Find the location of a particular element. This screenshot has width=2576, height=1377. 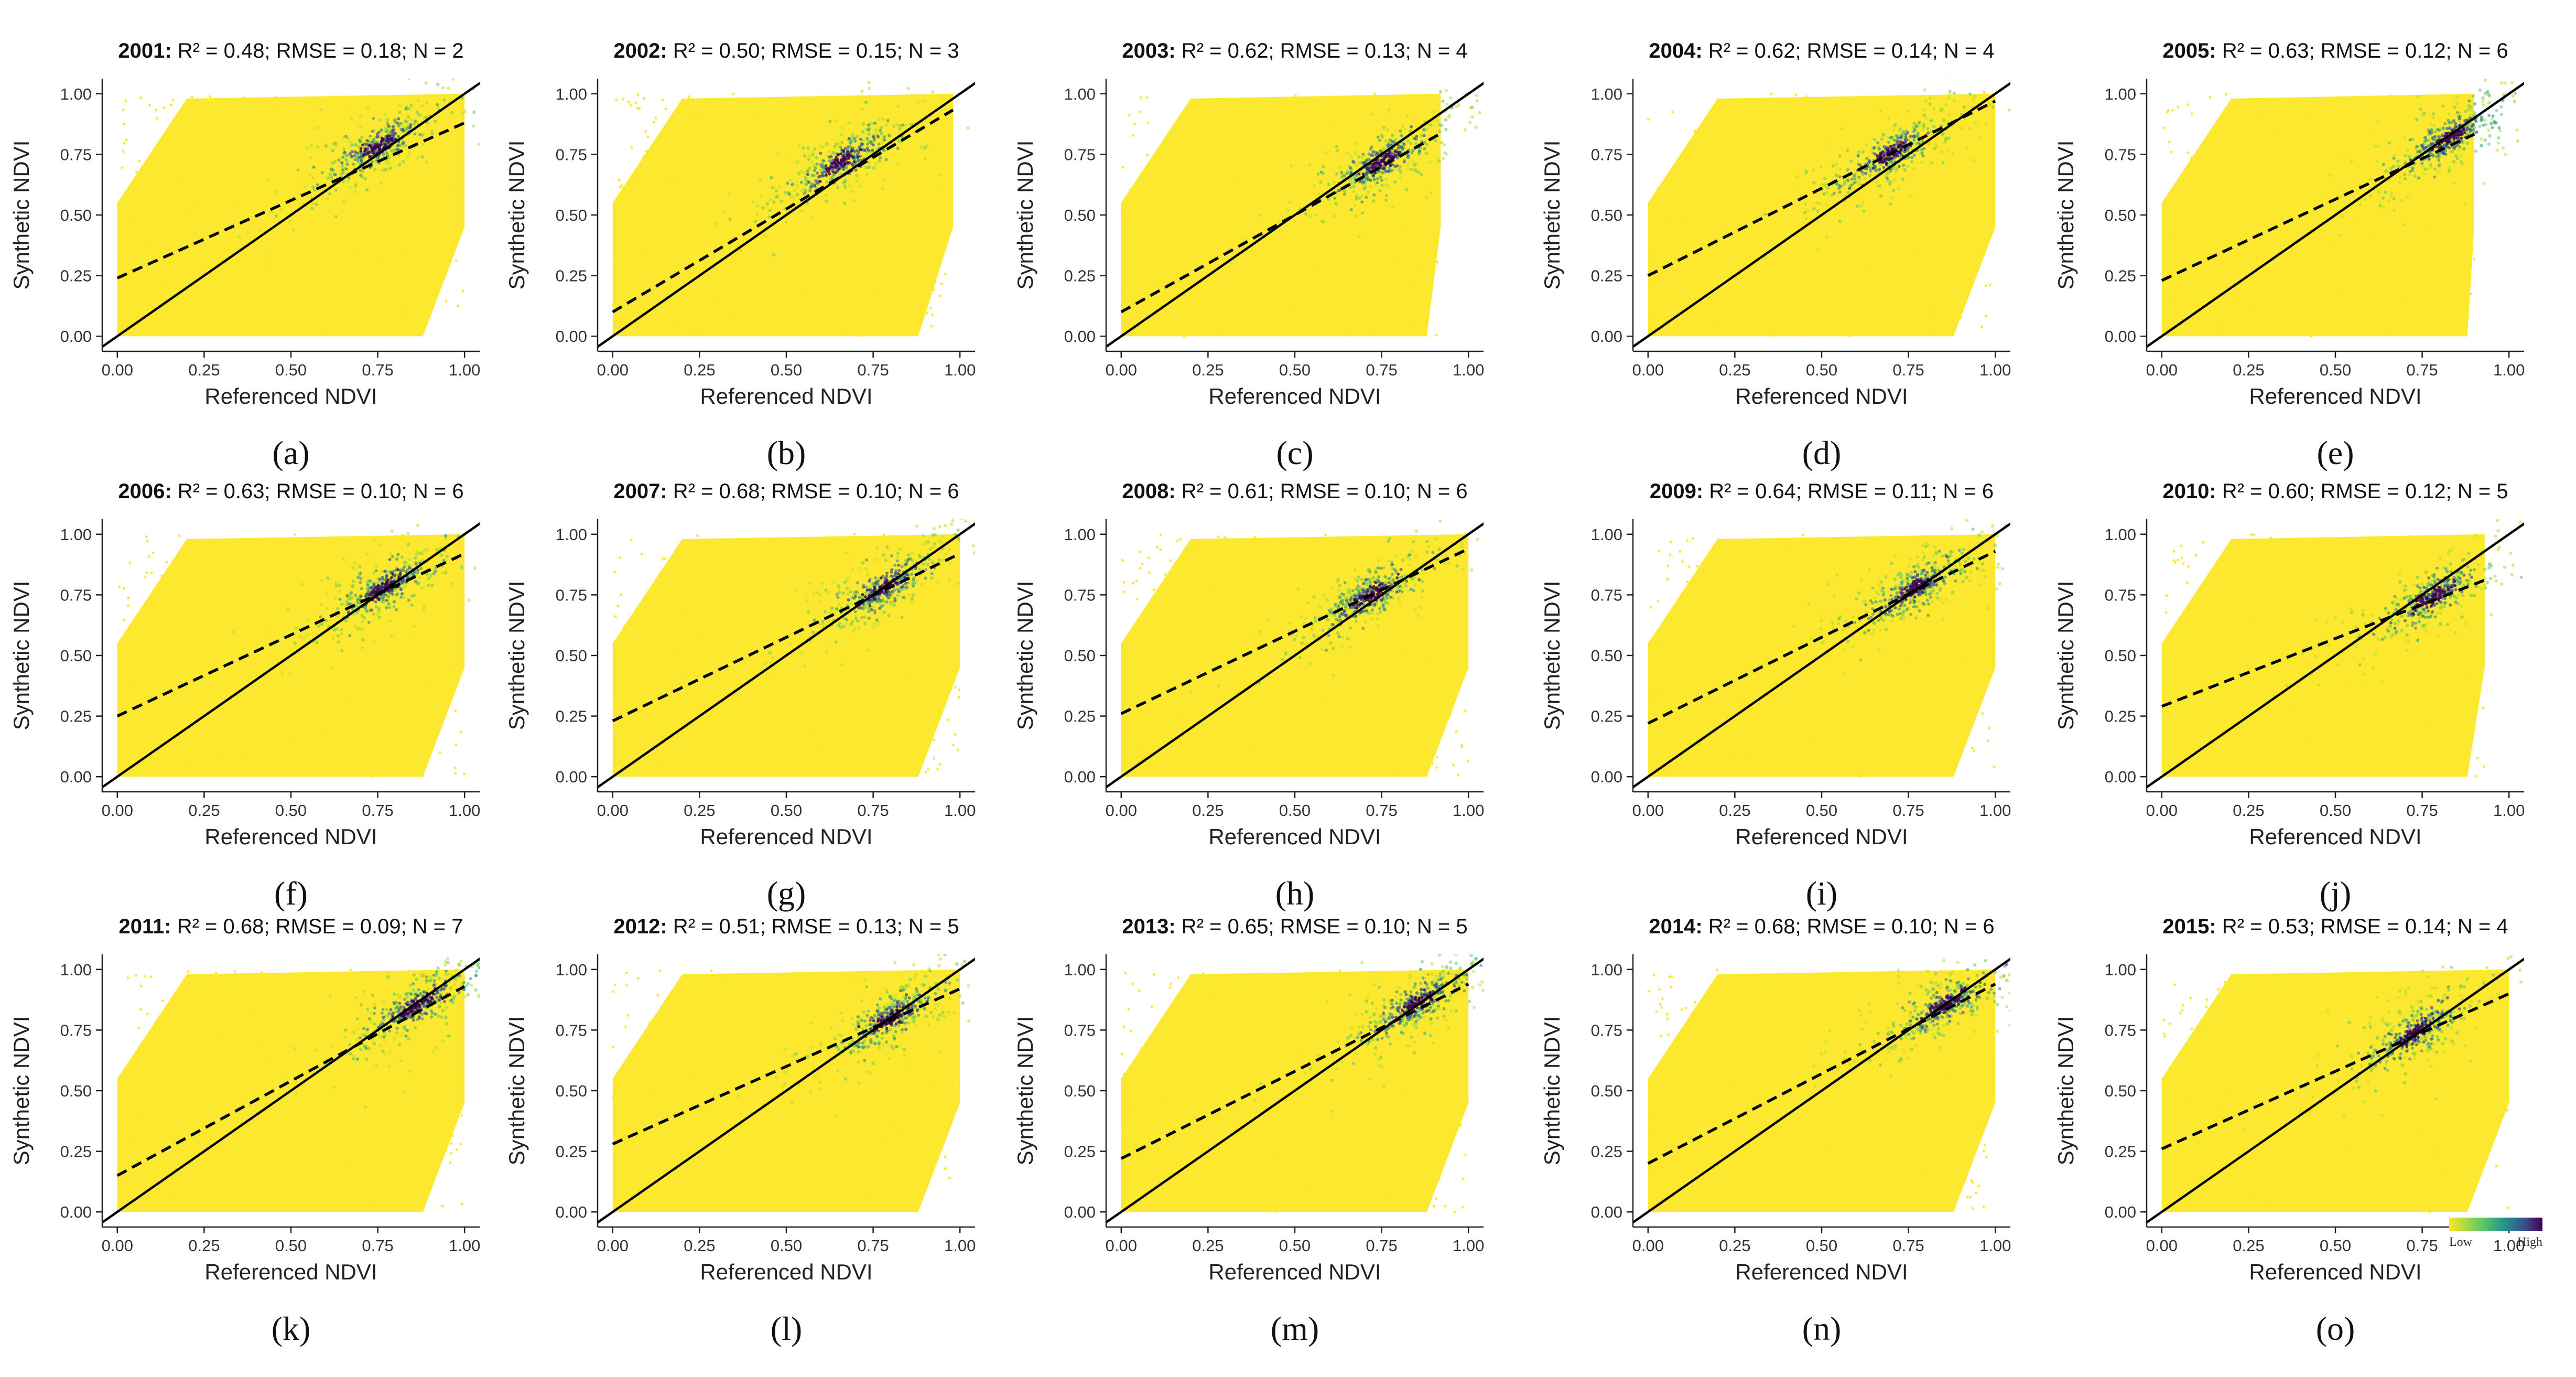

panel-year: 2005: is located at coordinates (2189, 51).